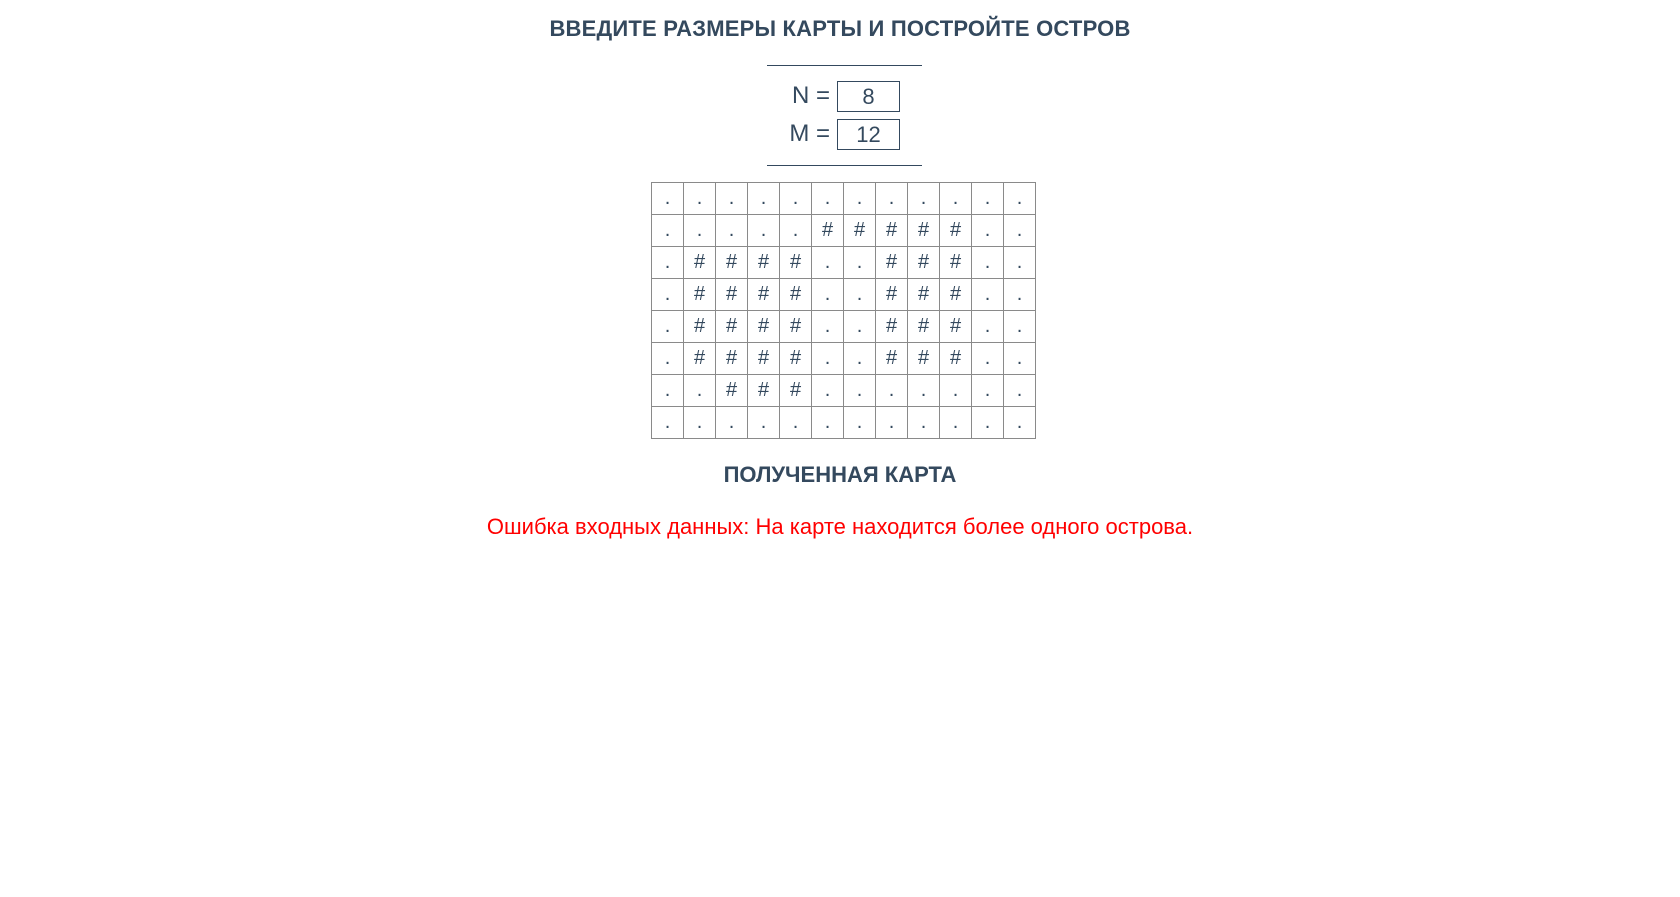  Describe the element at coordinates (868, 96) in the screenshot. I see `n-input` at that location.